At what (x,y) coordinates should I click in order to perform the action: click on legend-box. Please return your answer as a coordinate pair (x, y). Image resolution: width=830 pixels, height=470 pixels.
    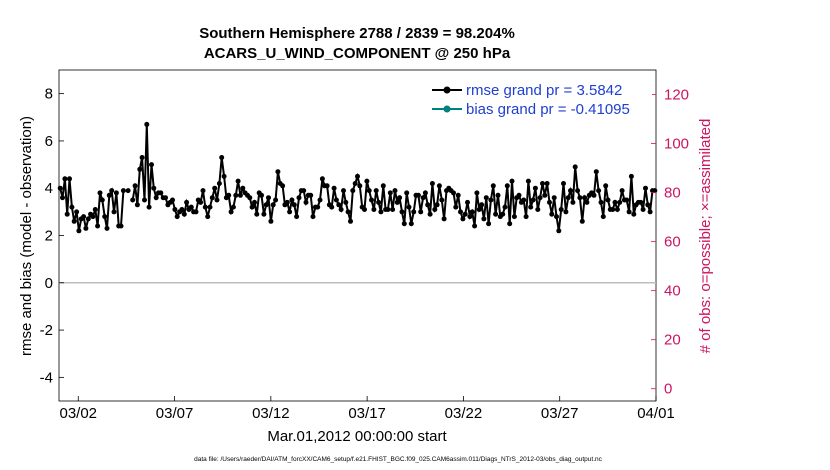
    Looking at the image, I should click on (541, 99).